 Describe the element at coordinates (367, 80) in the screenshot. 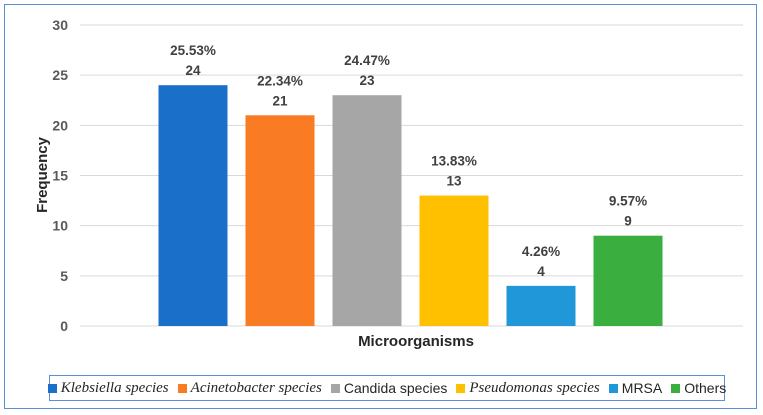

I see `data-label-value: 23` at that location.